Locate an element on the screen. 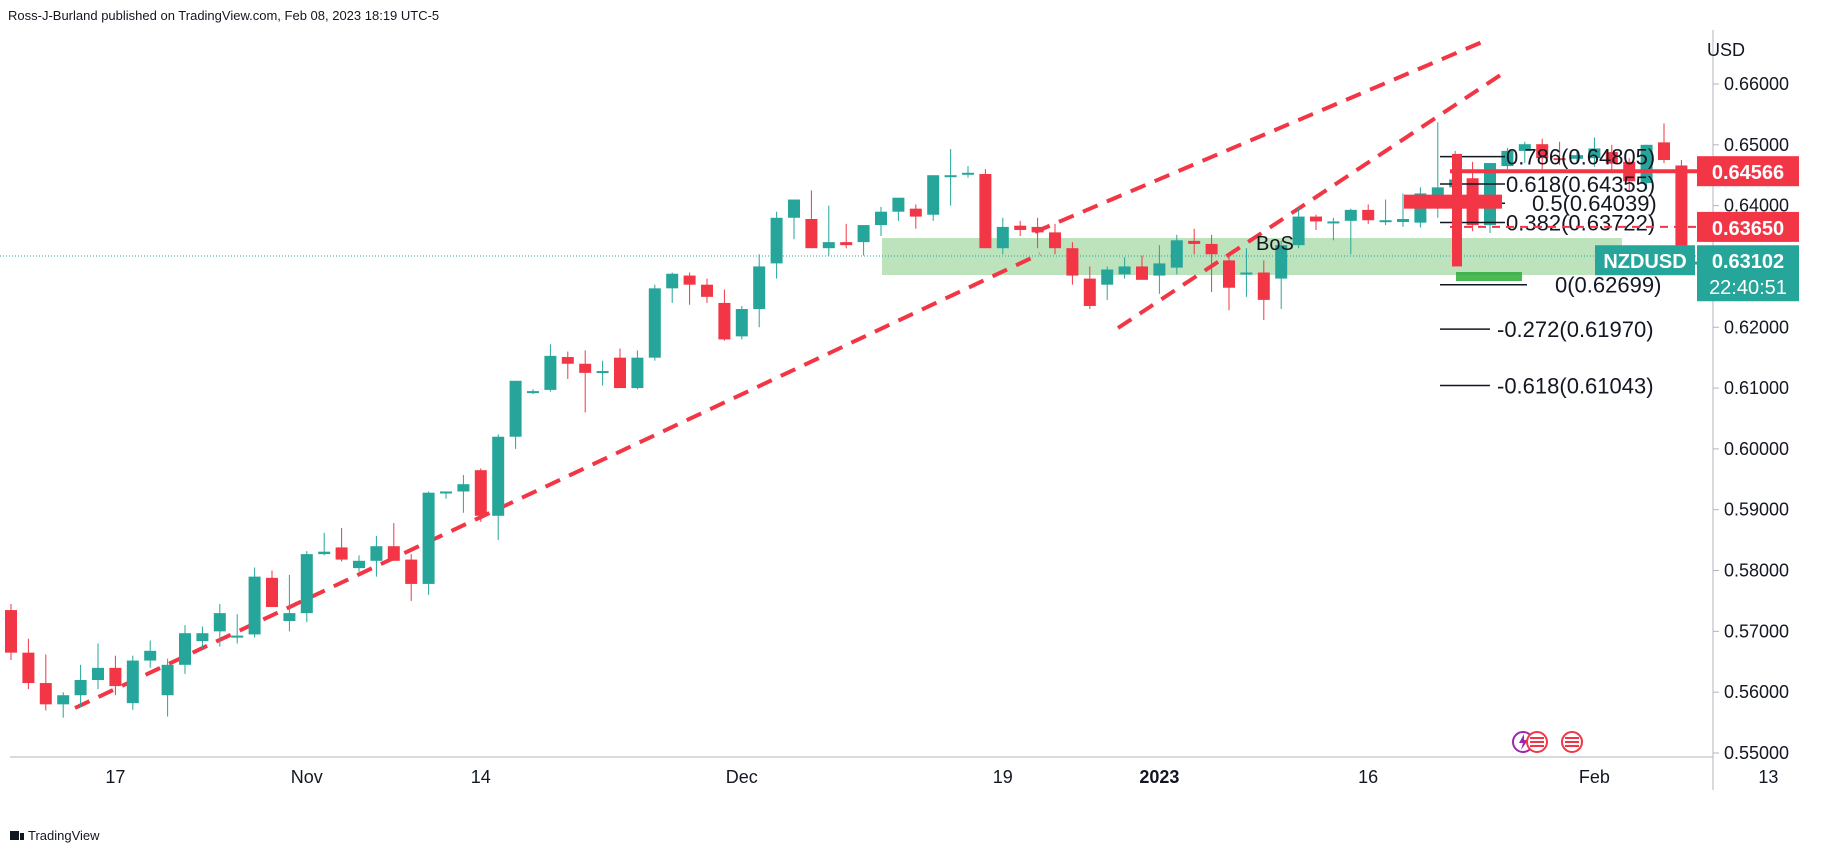 Image resolution: width=1823 pixels, height=844 pixels. price-tag-text: 0.63650 is located at coordinates (1748, 229).